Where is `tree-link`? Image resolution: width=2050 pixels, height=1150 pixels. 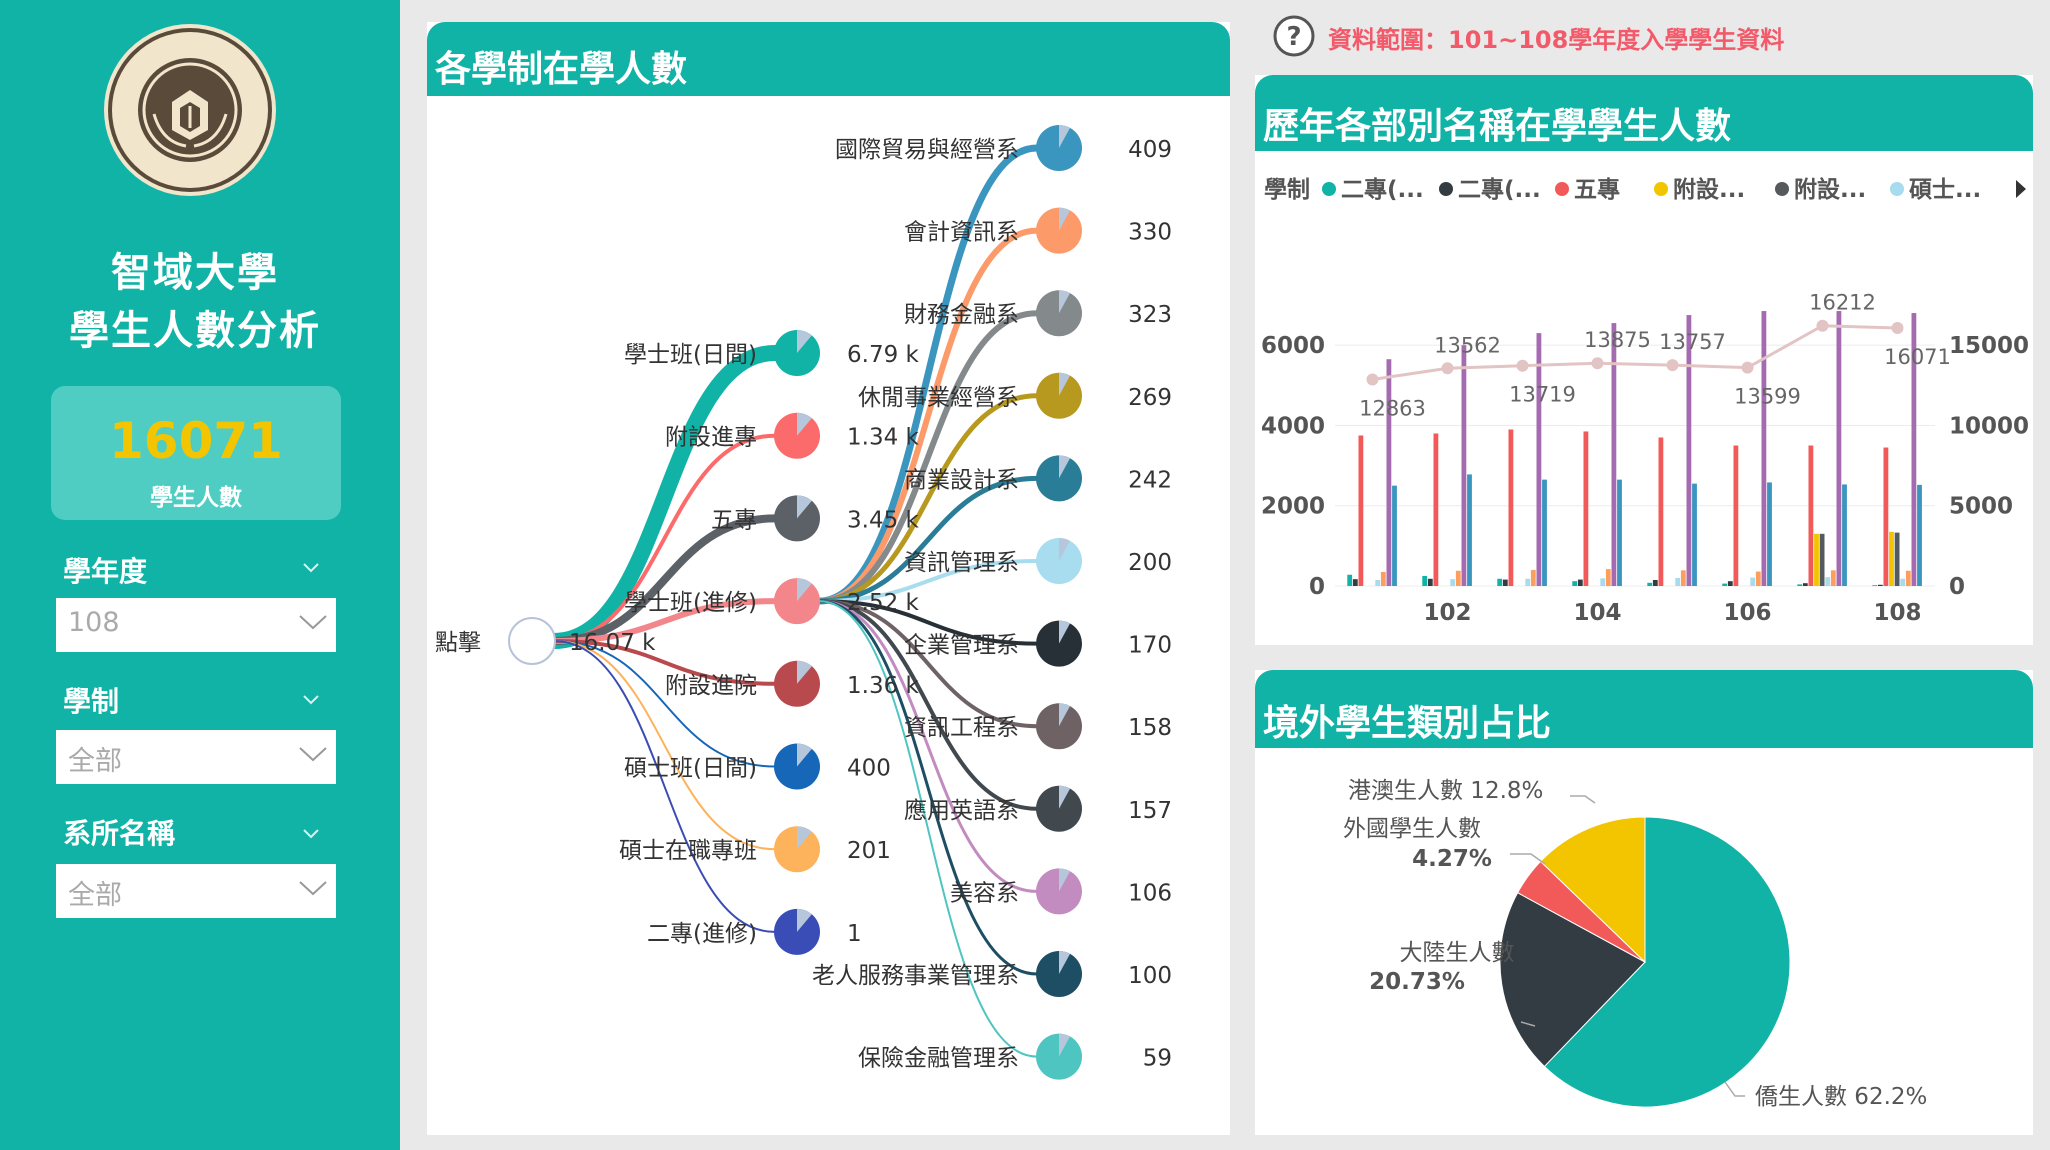 tree-link is located at coordinates (928, 539).